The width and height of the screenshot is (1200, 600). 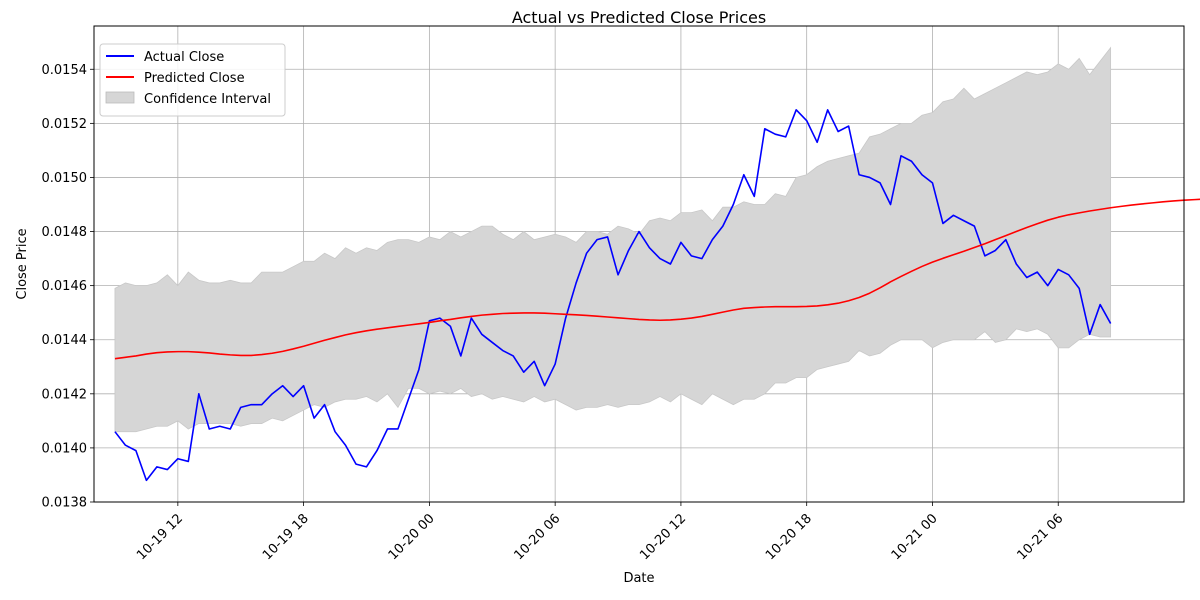 What do you see at coordinates (65, 394) in the screenshot?
I see `y-tick-label: 0.0142` at bounding box center [65, 394].